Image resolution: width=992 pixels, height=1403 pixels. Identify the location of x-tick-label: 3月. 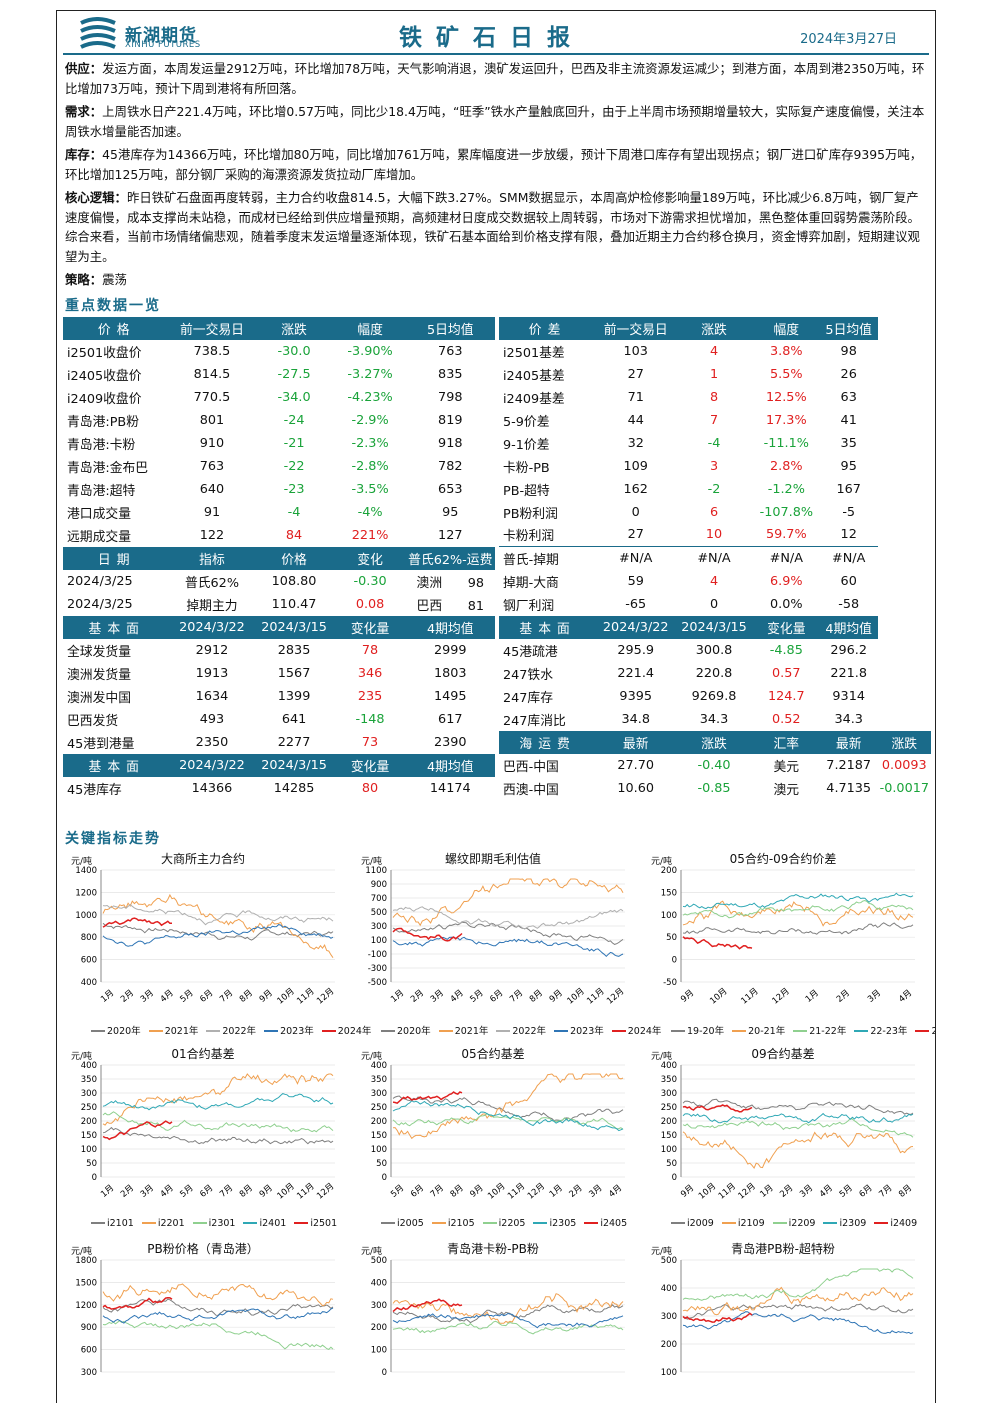
(806, 1191).